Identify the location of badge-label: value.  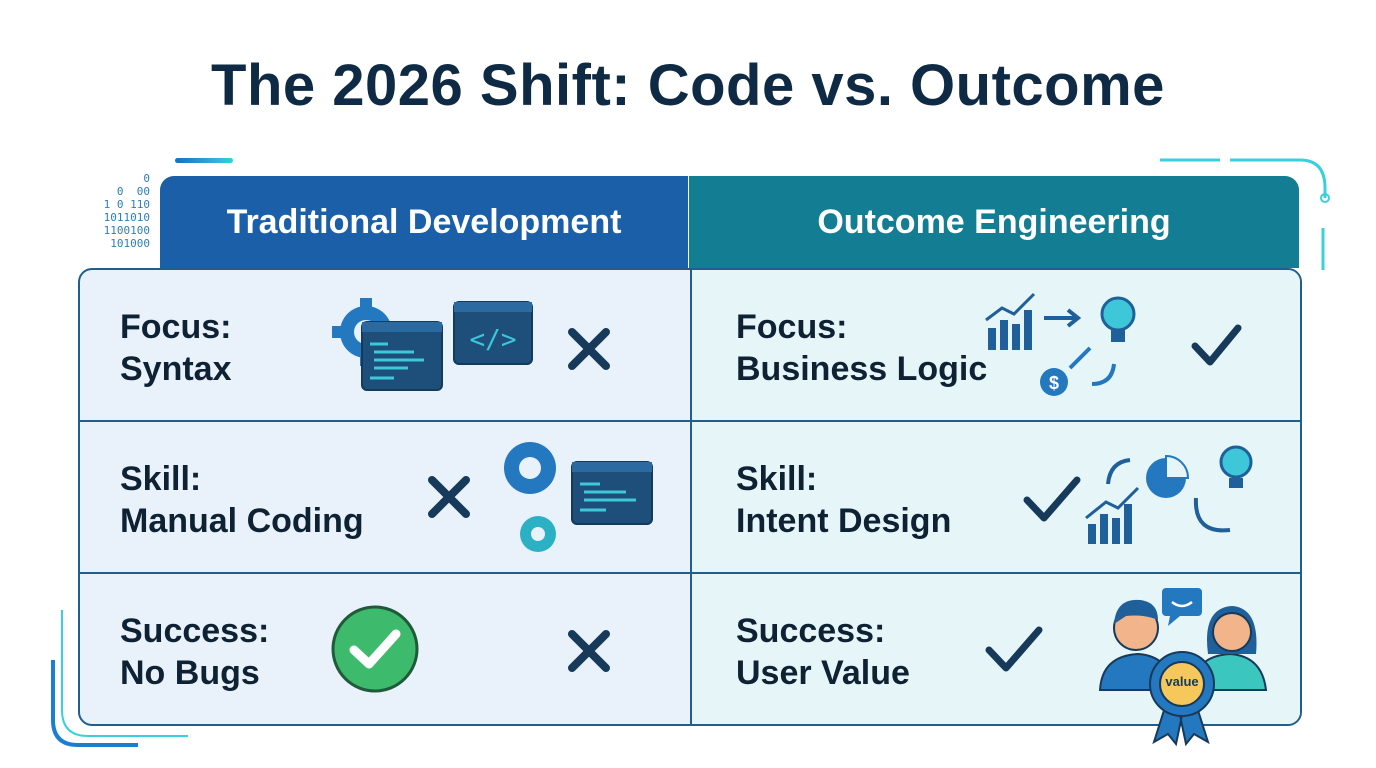
(1182, 681).